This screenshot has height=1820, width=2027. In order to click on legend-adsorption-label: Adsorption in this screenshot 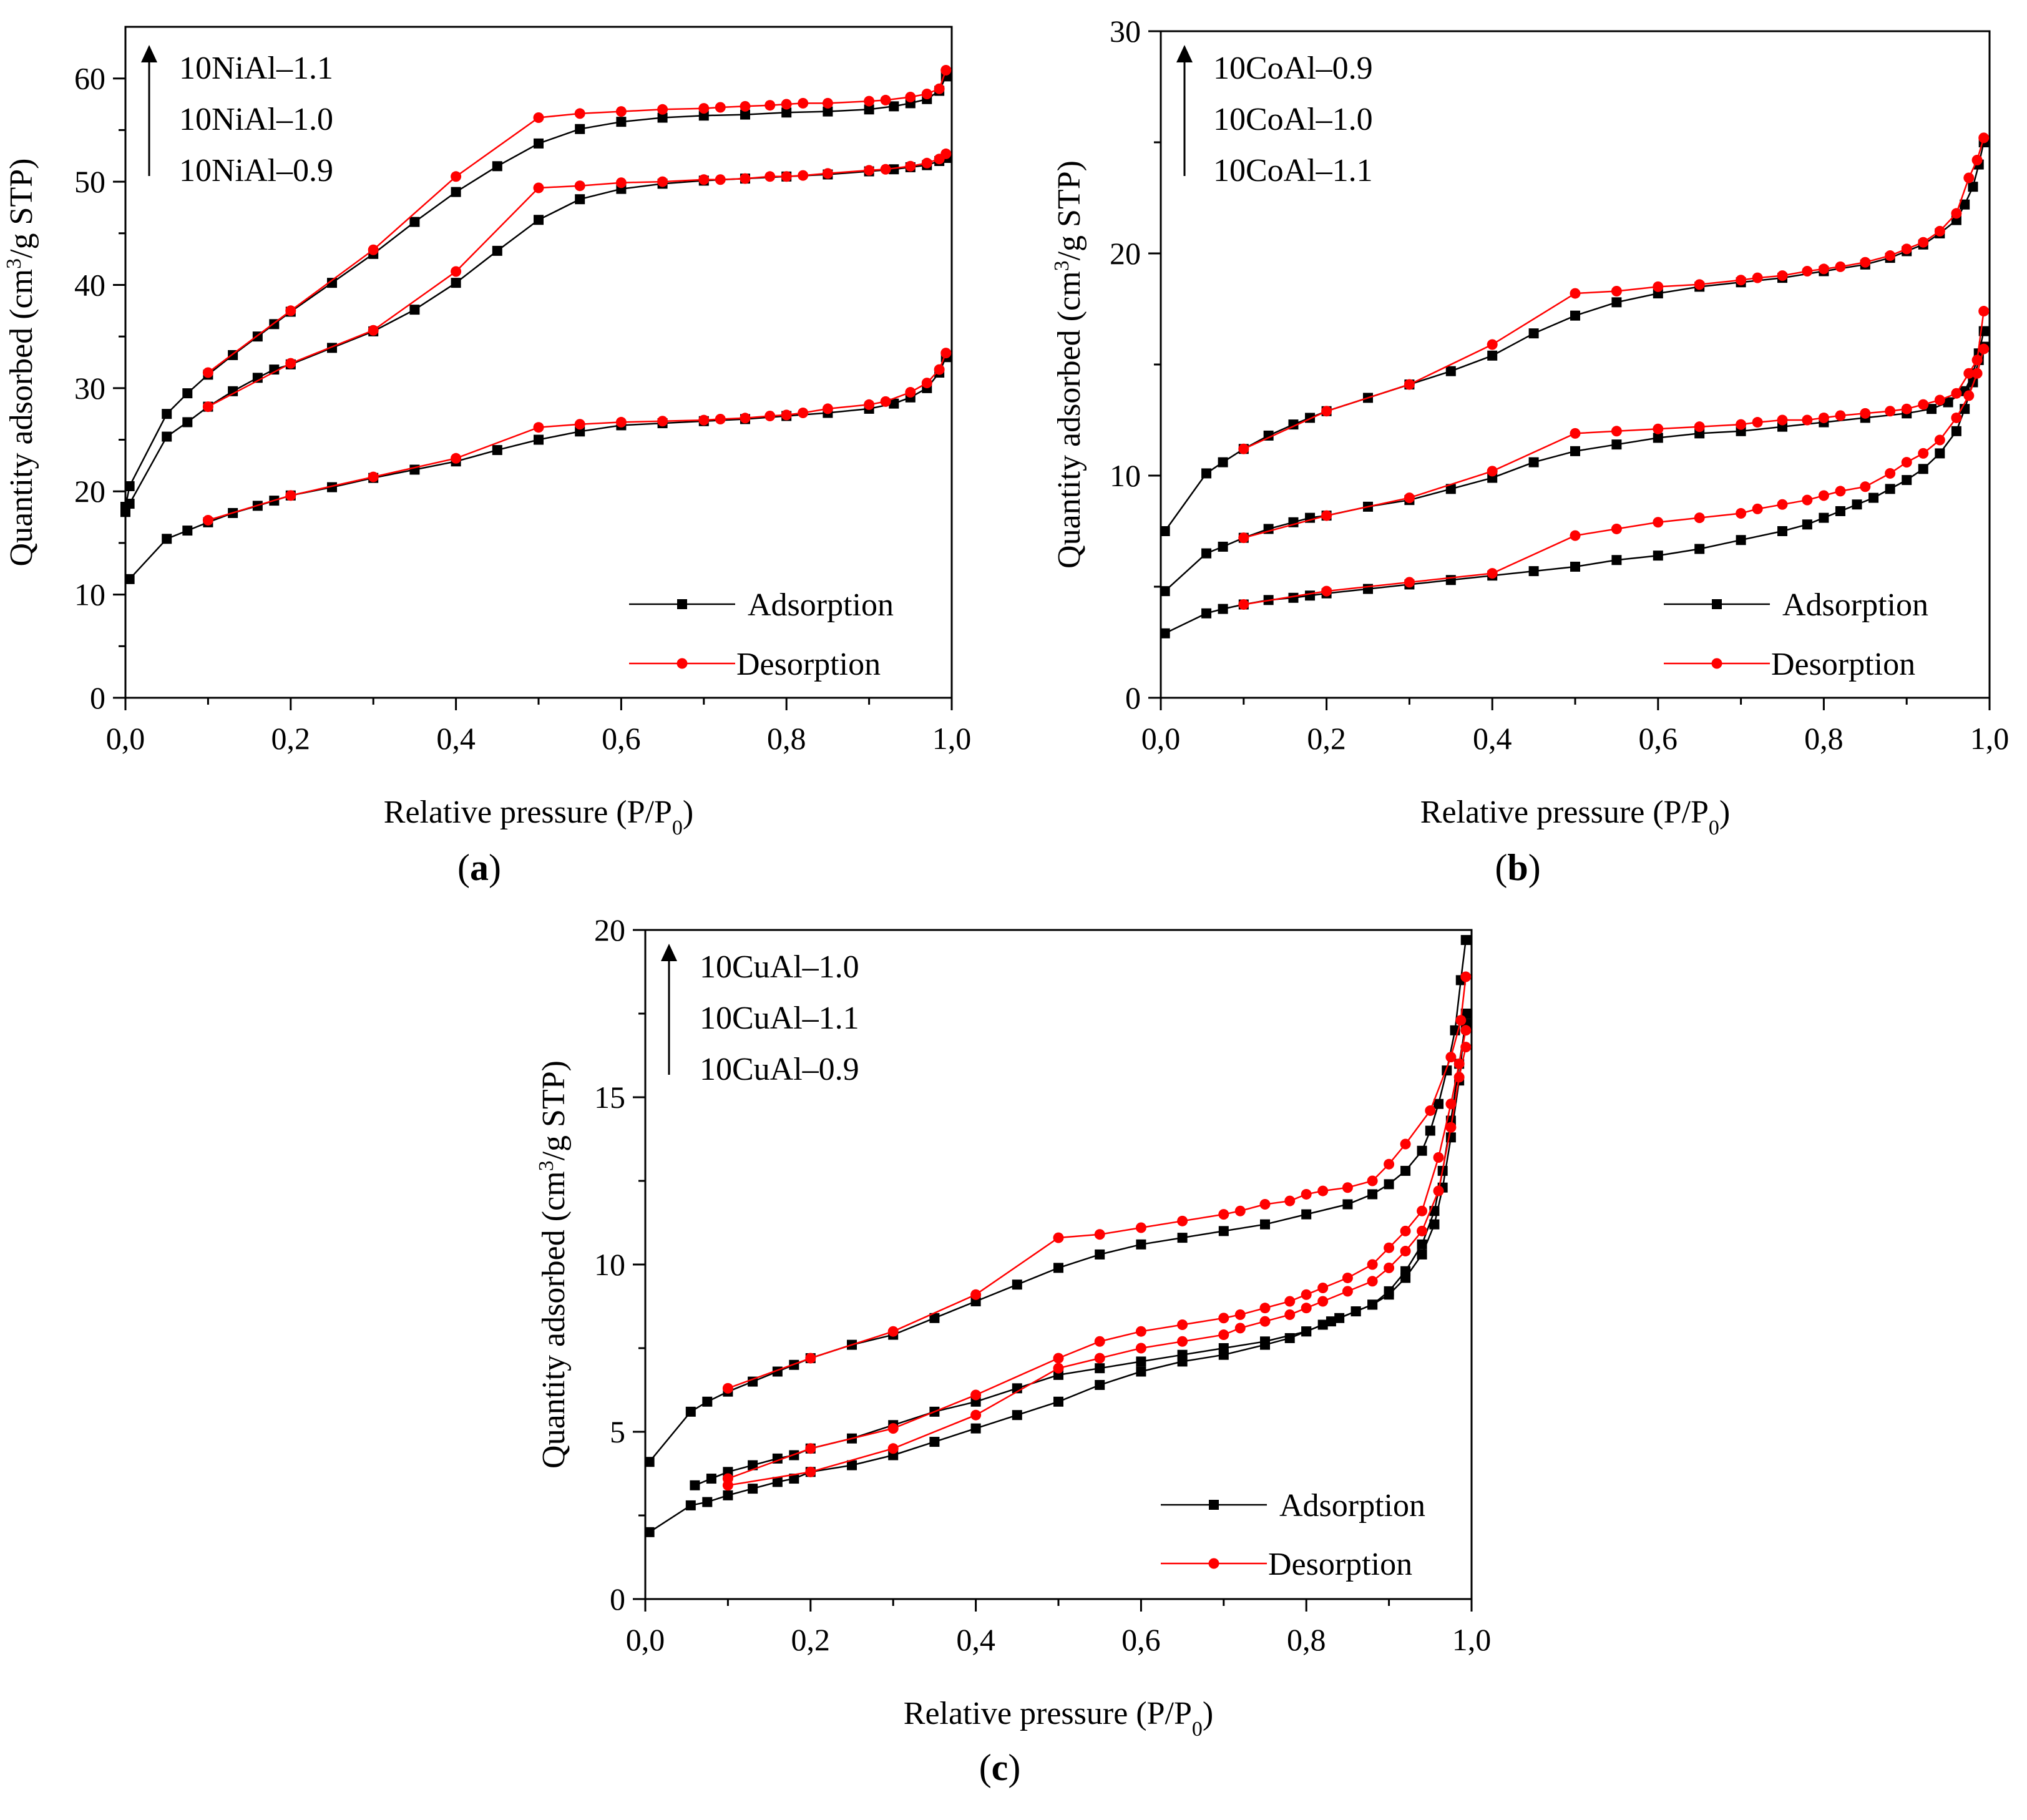, I will do `click(1855, 605)`.